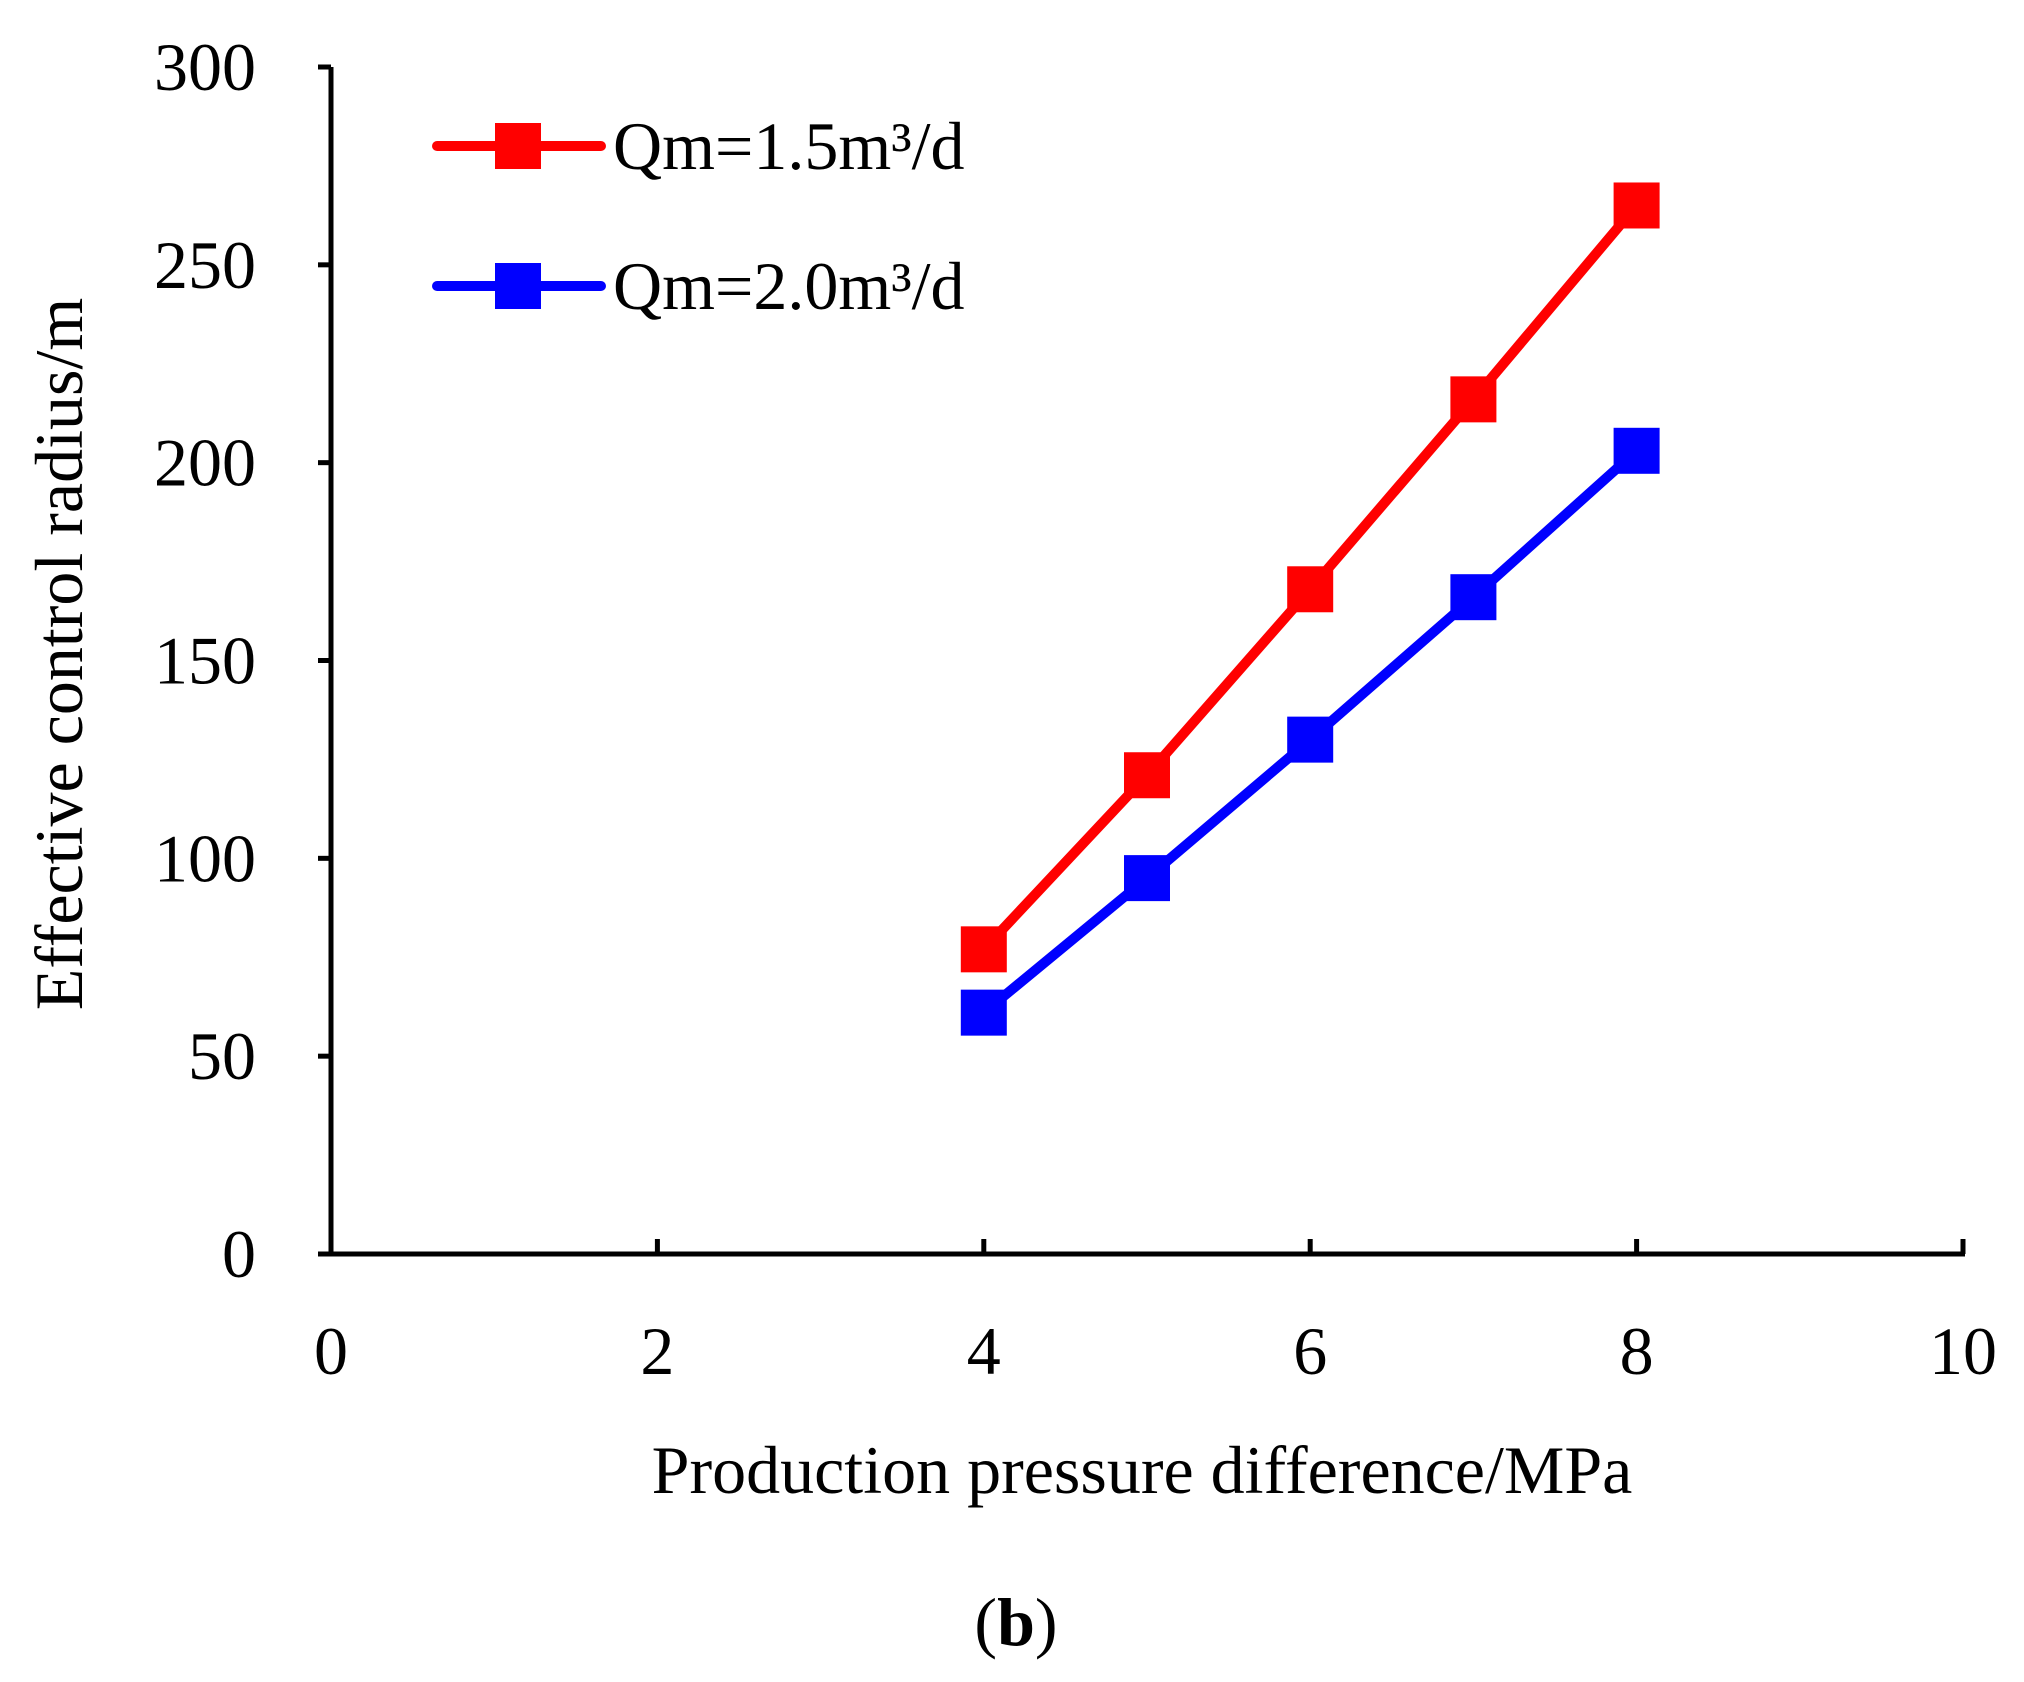 The height and width of the screenshot is (1682, 2024). Describe the element at coordinates (789, 286) in the screenshot. I see `legend-label: Qm=2.0m³/d` at that location.